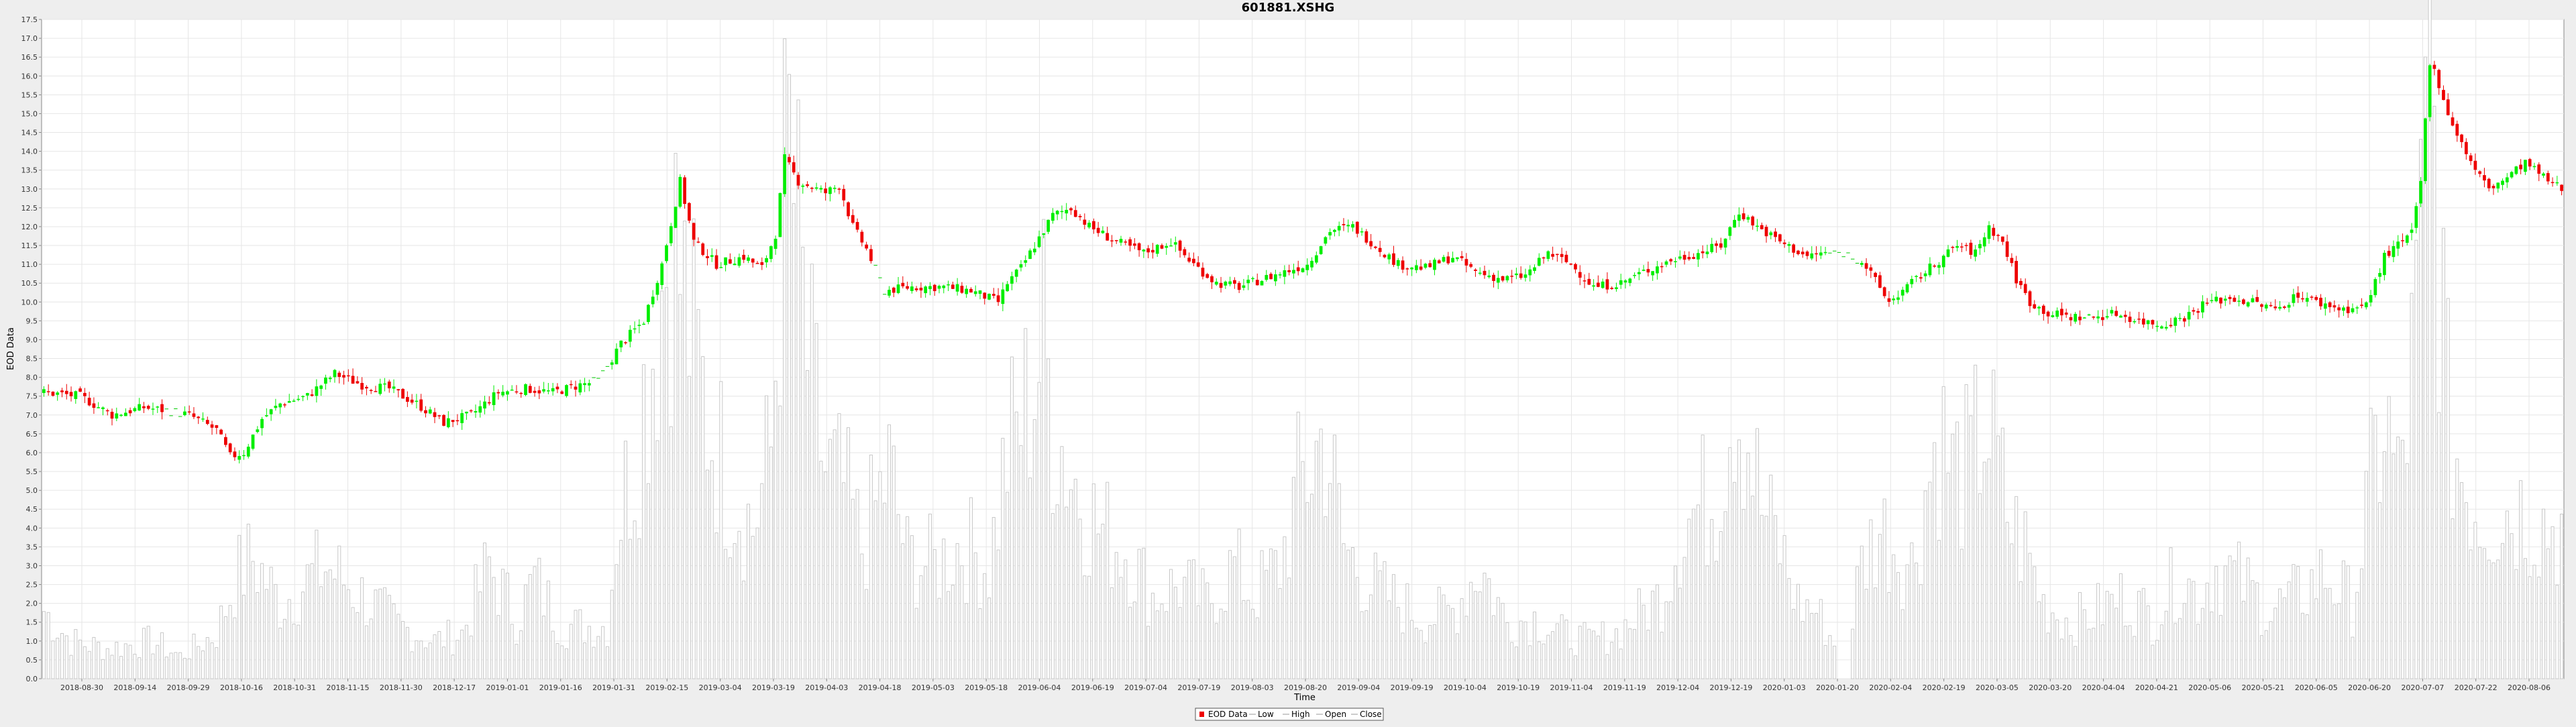 The height and width of the screenshot is (727, 2576). Describe the element at coordinates (1518, 687) in the screenshot. I see `x-tick-label: 2019-10-19` at that location.